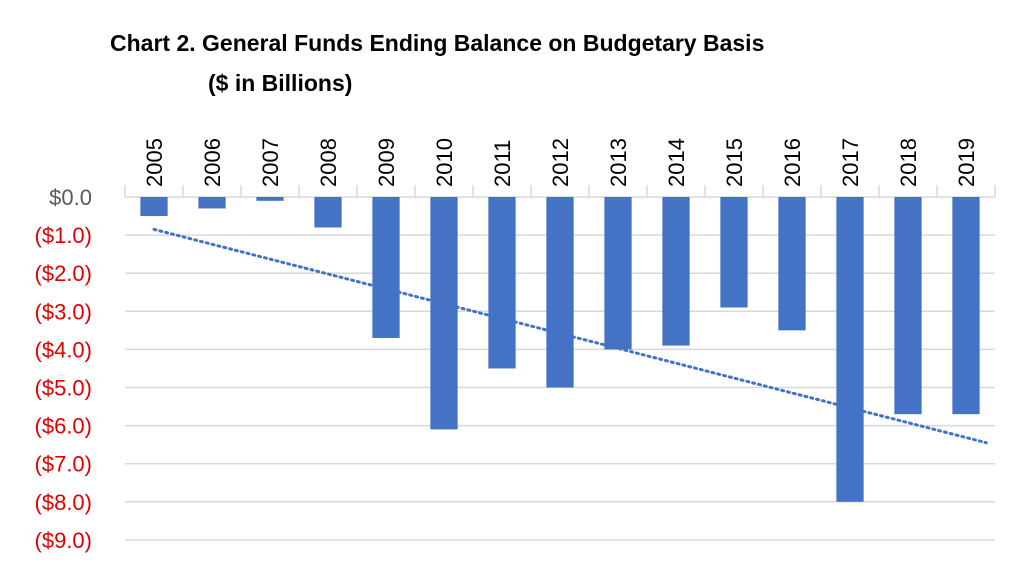 The image size is (1024, 585). I want to click on bar-2010, so click(444, 313).